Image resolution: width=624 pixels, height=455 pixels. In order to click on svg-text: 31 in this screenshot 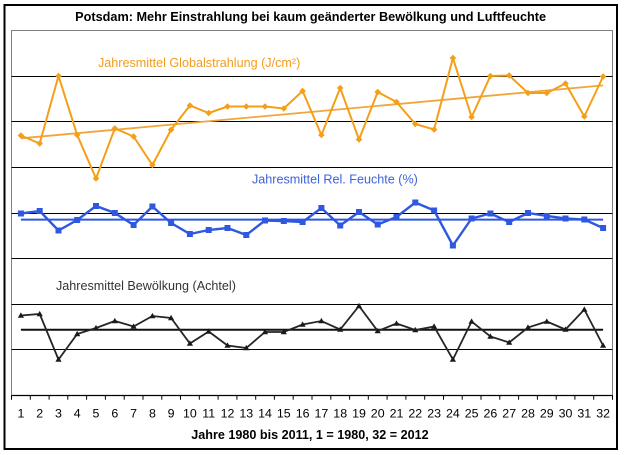, I will do `click(584, 414)`.